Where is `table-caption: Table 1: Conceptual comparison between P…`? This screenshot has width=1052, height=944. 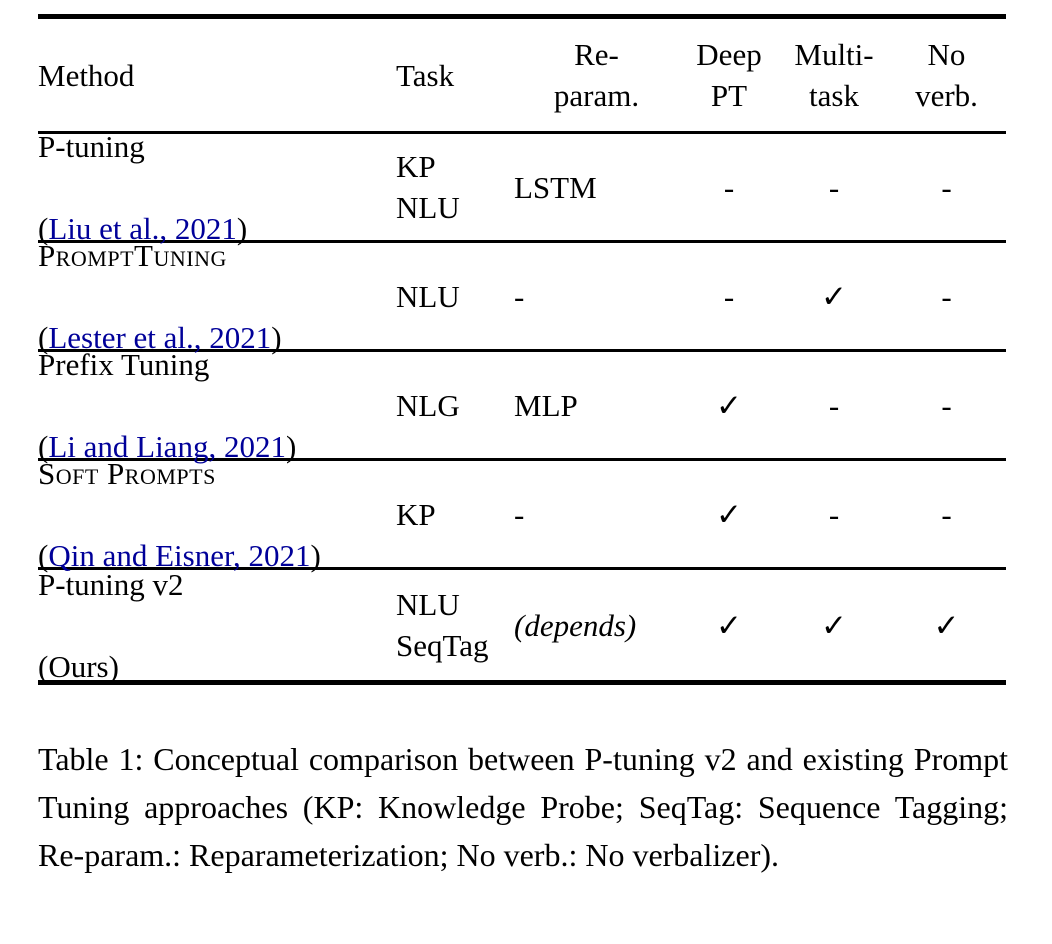
table-caption: Table 1: Conceptual comparison between P… is located at coordinates (523, 807).